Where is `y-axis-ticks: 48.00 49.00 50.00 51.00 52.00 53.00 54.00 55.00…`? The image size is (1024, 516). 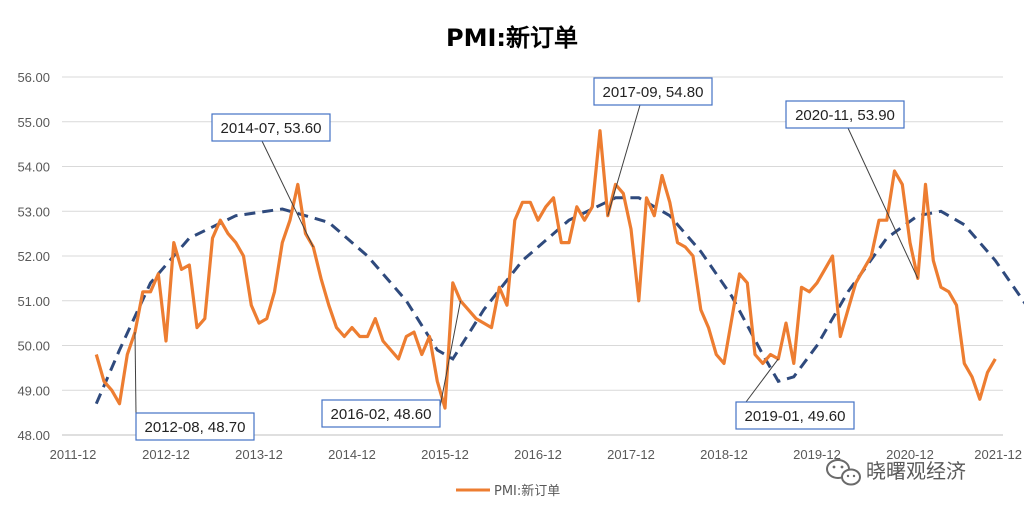 y-axis-ticks: 48.00 49.00 50.00 51.00 52.00 53.00 54.00 55.00… is located at coordinates (33, 256).